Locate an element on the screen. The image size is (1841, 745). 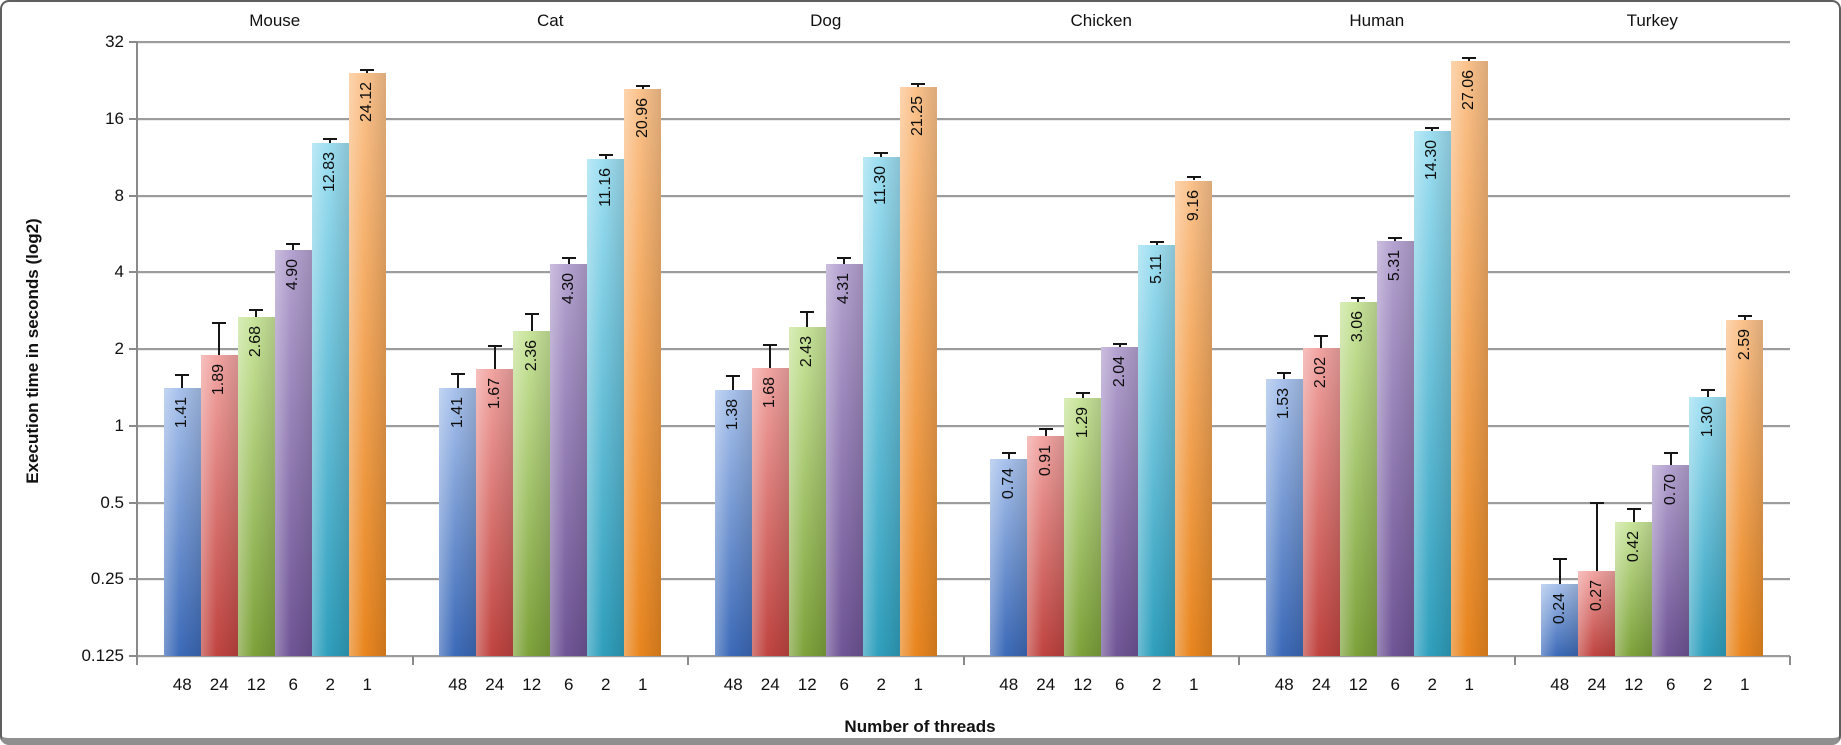
bar-value-label: 2.02 is located at coordinates (1321, 372).